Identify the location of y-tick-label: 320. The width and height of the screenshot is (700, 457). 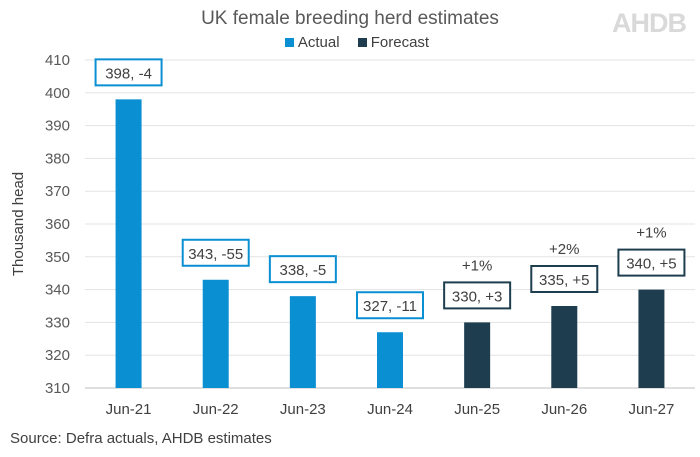
(57, 355).